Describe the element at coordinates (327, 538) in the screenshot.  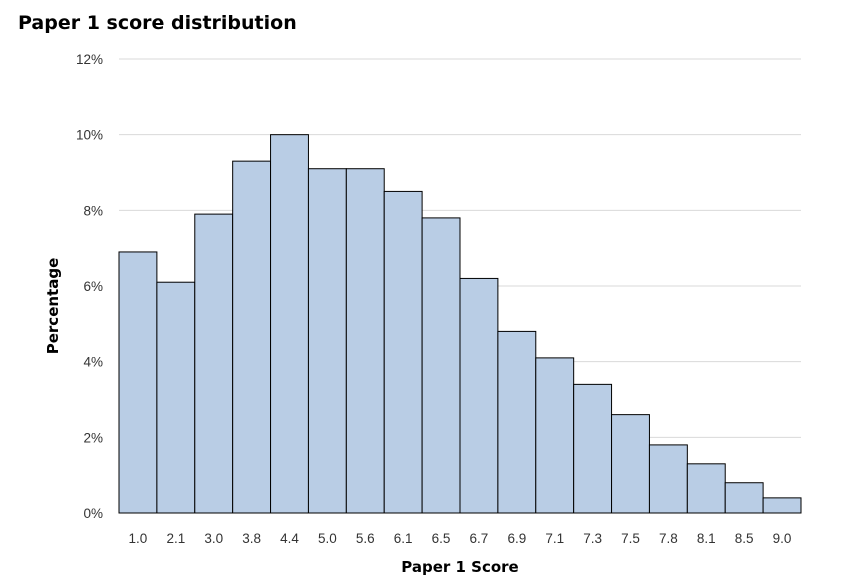
I see `x-tick-label: 5.0` at that location.